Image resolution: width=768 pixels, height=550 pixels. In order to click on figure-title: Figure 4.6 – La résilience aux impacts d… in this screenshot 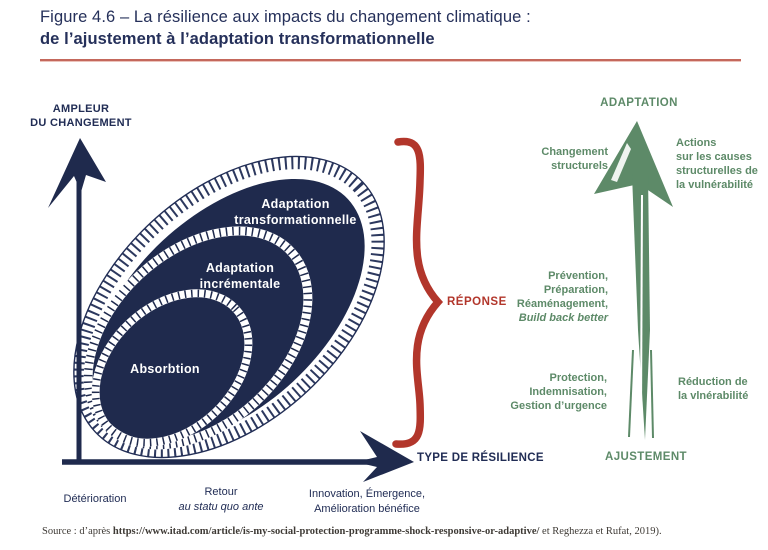, I will do `click(285, 28)`.